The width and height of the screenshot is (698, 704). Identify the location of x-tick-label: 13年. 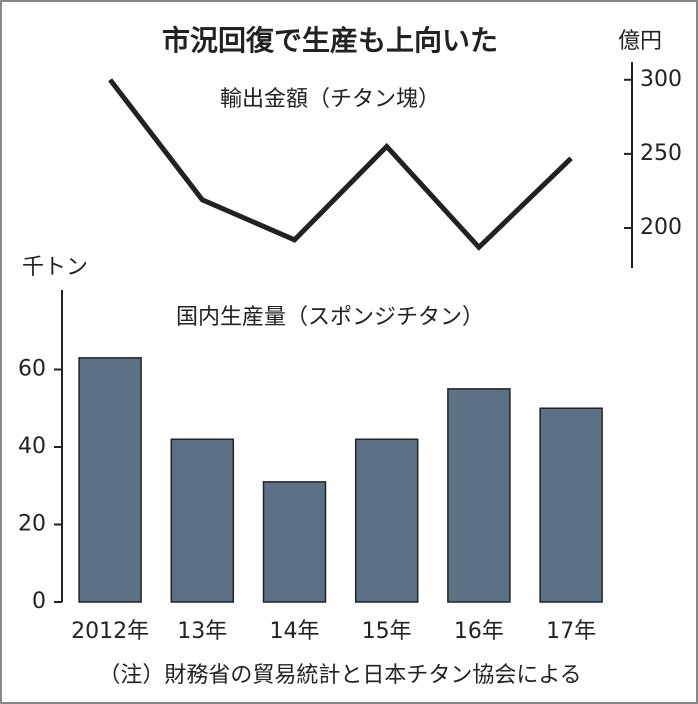
(202, 631).